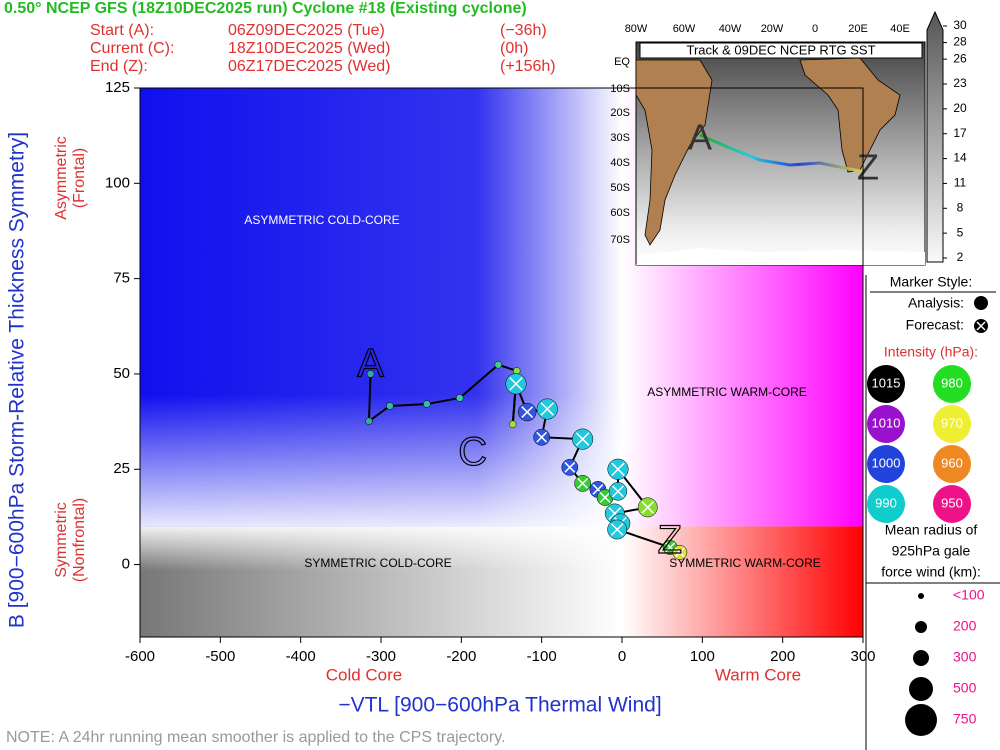 The width and height of the screenshot is (1000, 750). I want to click on x-tick-label: -500, so click(220, 656).